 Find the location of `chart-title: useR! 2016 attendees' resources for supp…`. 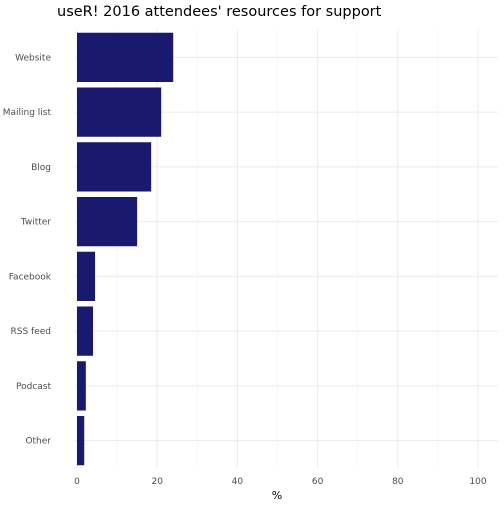

chart-title: useR! 2016 attendees' resources for supp… is located at coordinates (219, 12).